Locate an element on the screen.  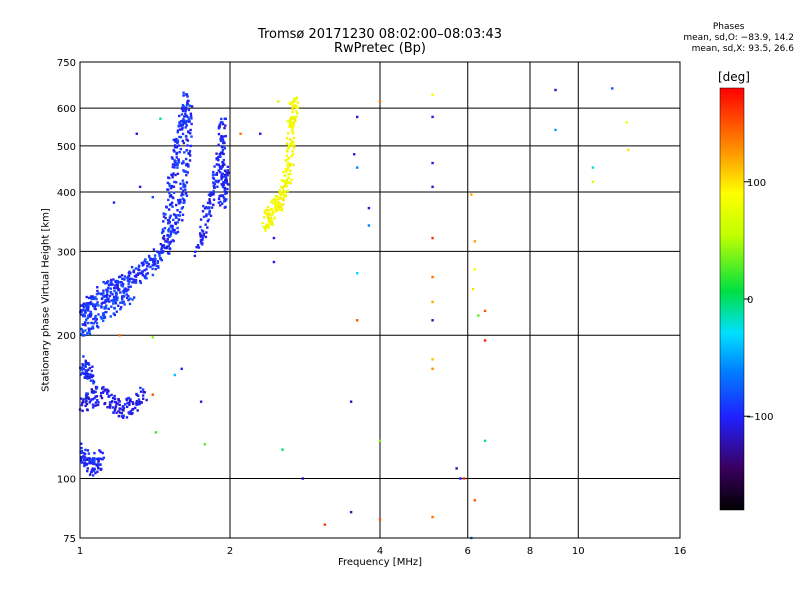
y-tick-label: 75 is located at coordinates (69, 539).